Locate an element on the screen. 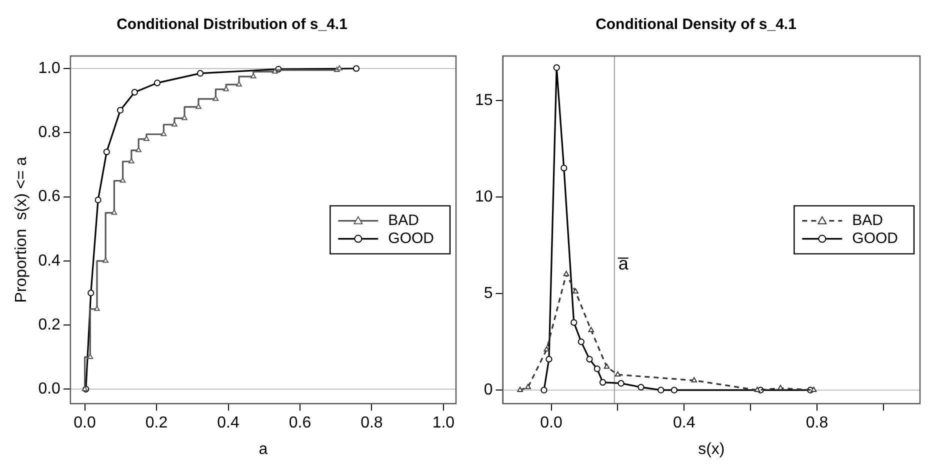 The image size is (944, 471). y-tick-label: 0 is located at coordinates (488, 389).